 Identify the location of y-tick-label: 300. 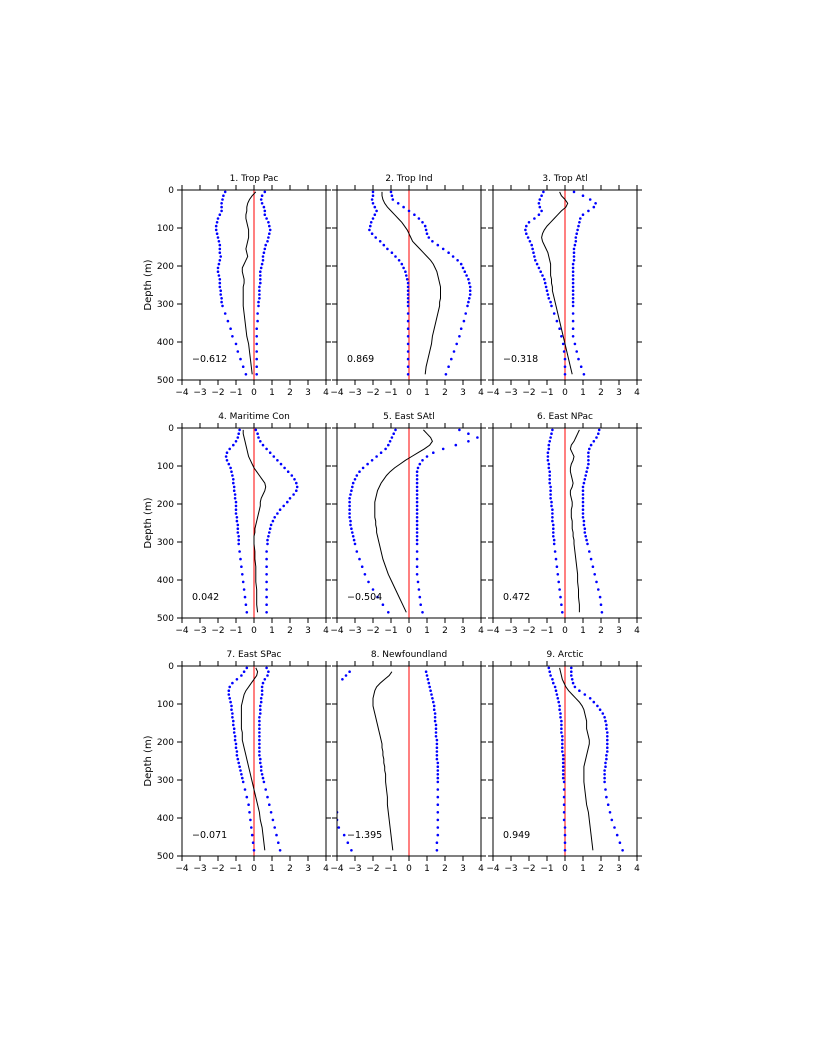
(165, 543).